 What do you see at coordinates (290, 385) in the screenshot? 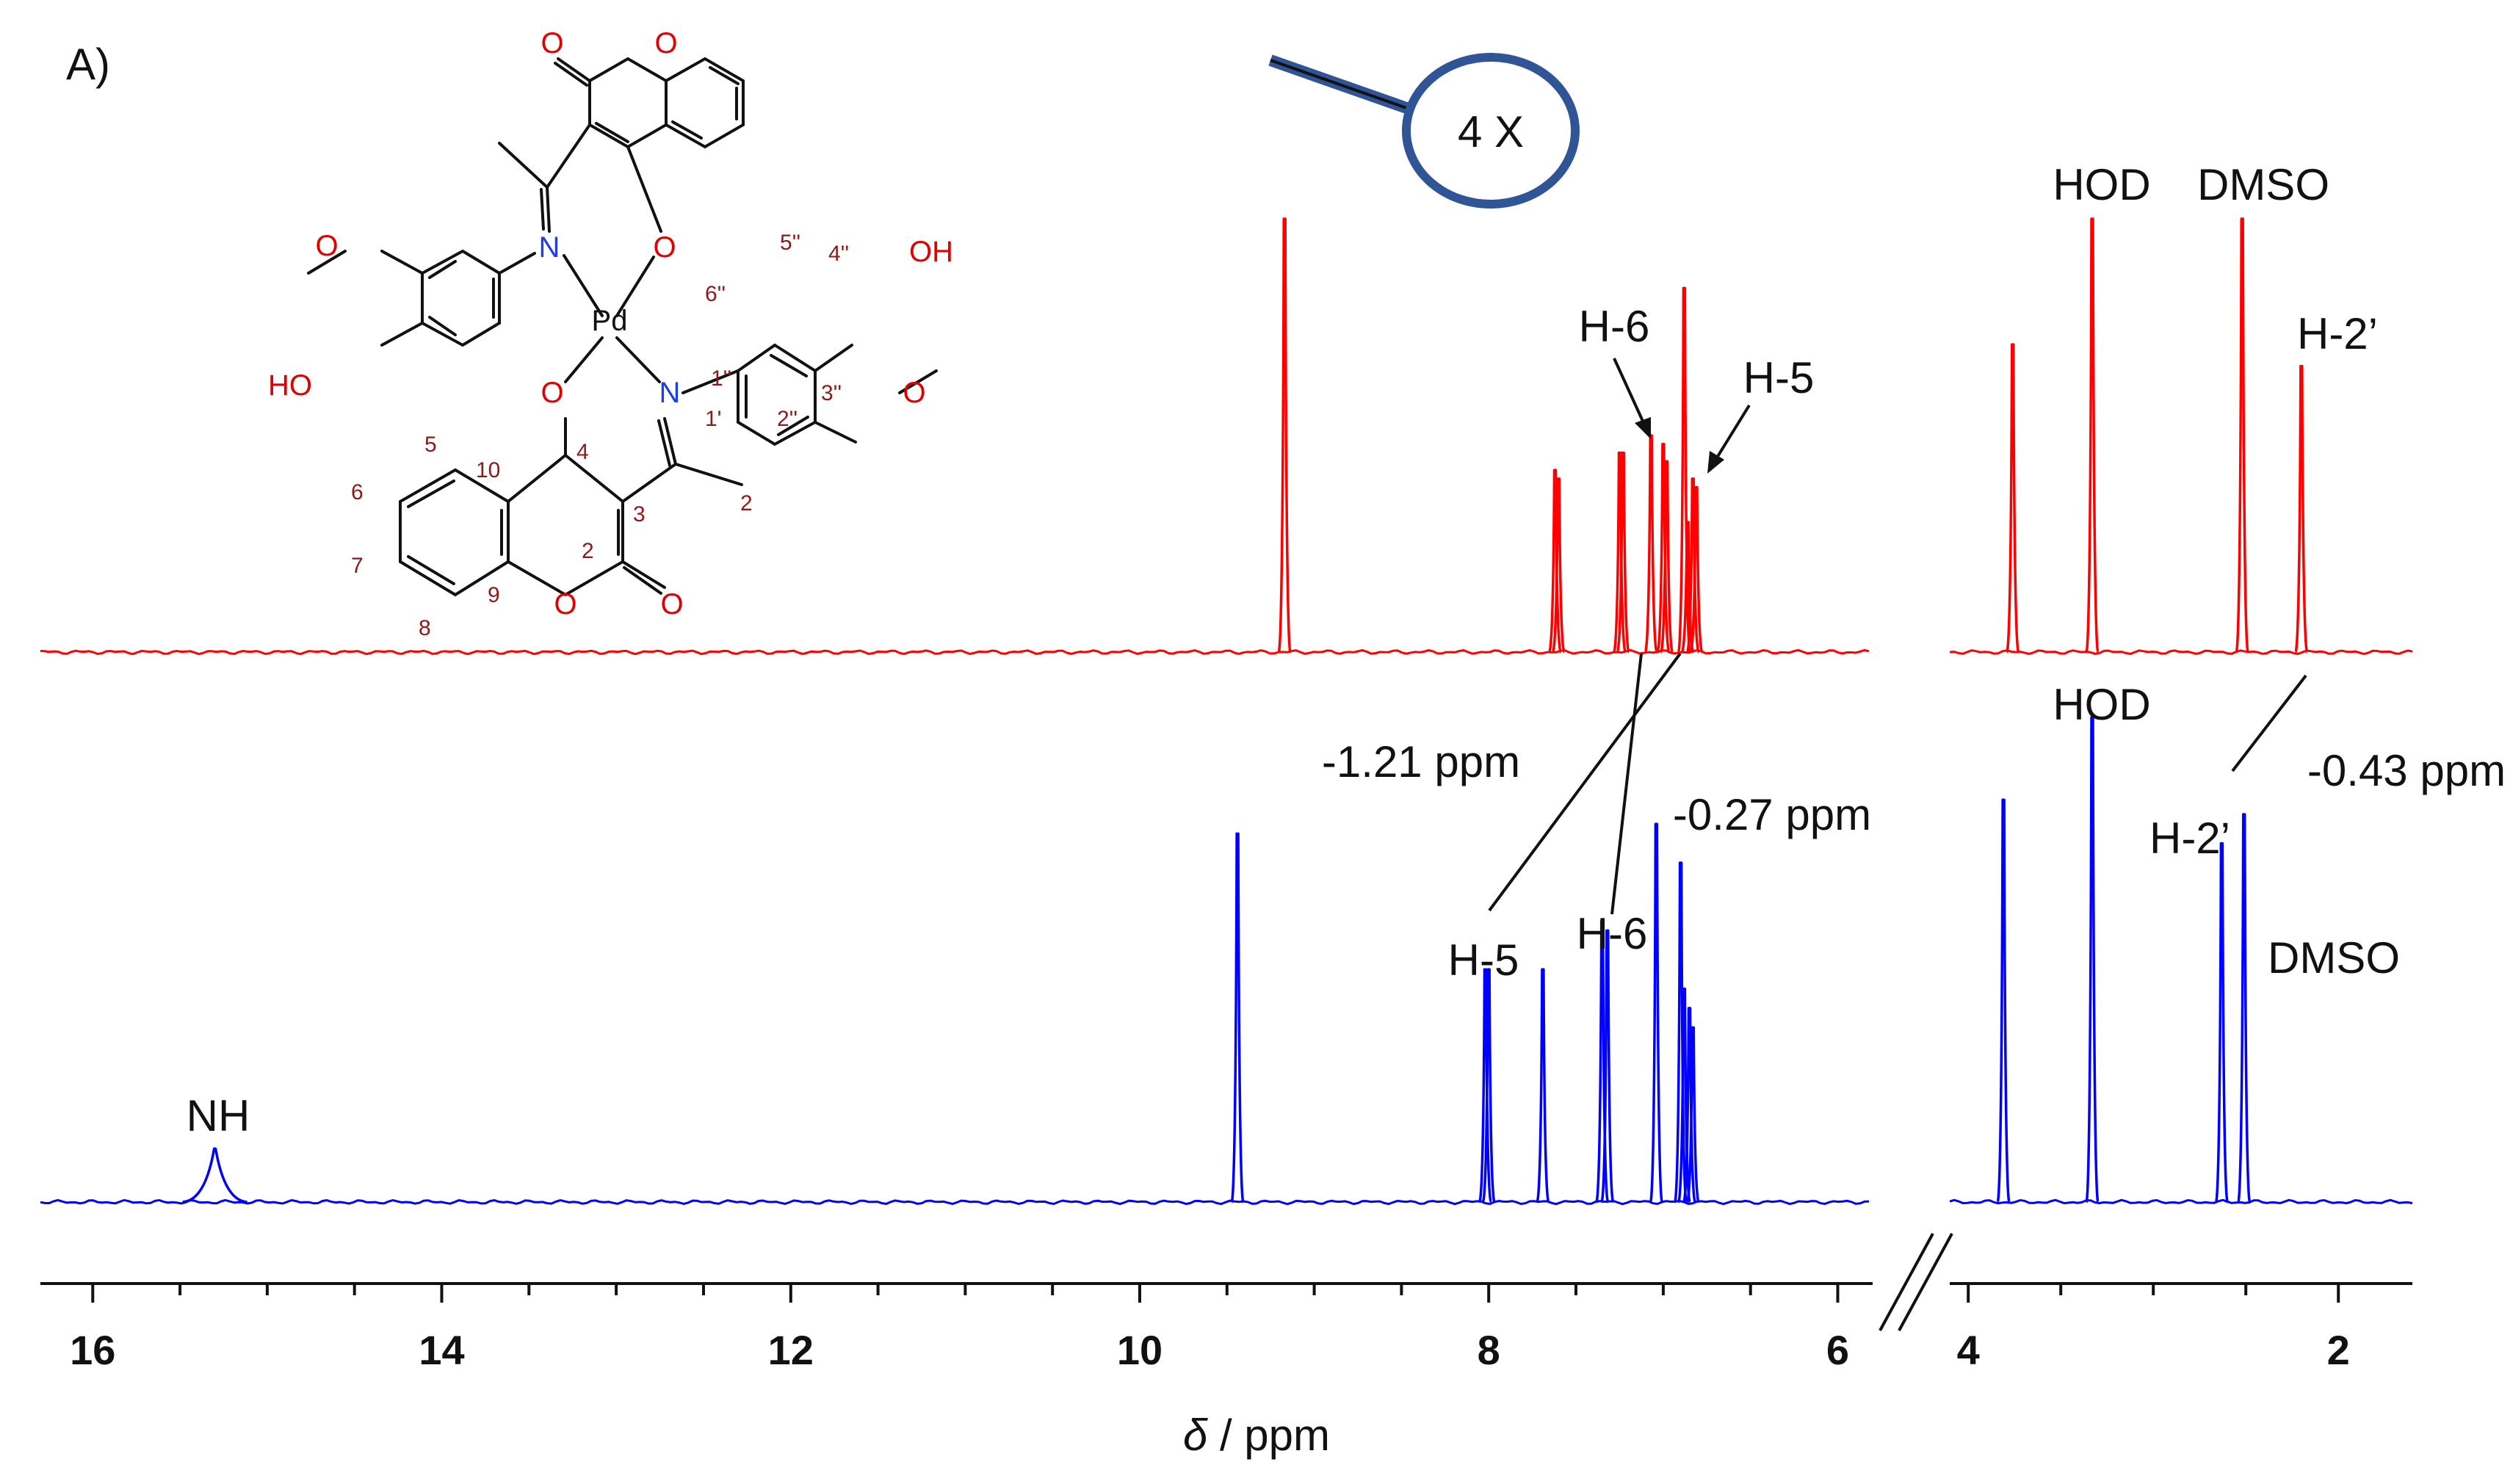
I see `atom-ho-left: HO` at bounding box center [290, 385].